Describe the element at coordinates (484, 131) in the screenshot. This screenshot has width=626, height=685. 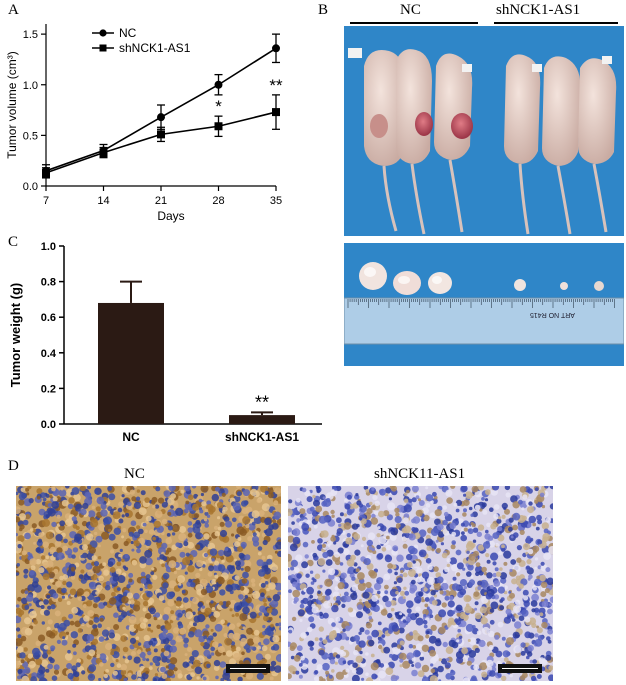
I see `mice-photo` at that location.